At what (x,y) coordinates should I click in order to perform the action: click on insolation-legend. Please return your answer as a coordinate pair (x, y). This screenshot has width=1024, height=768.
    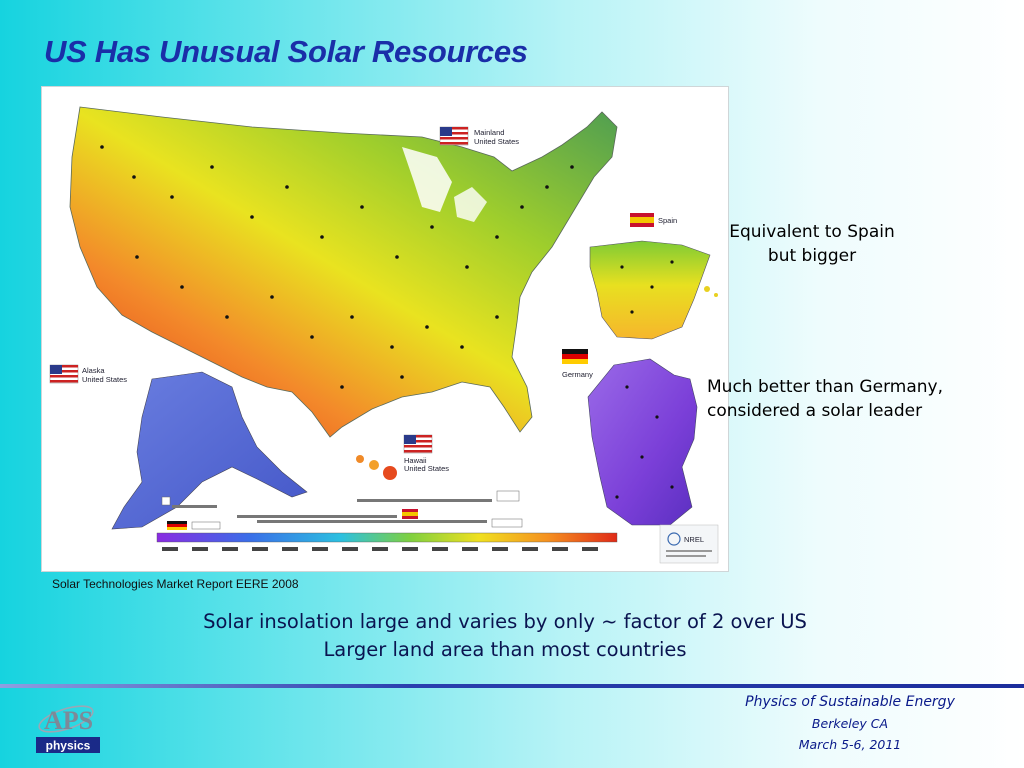
    Looking at the image, I should click on (387, 541).